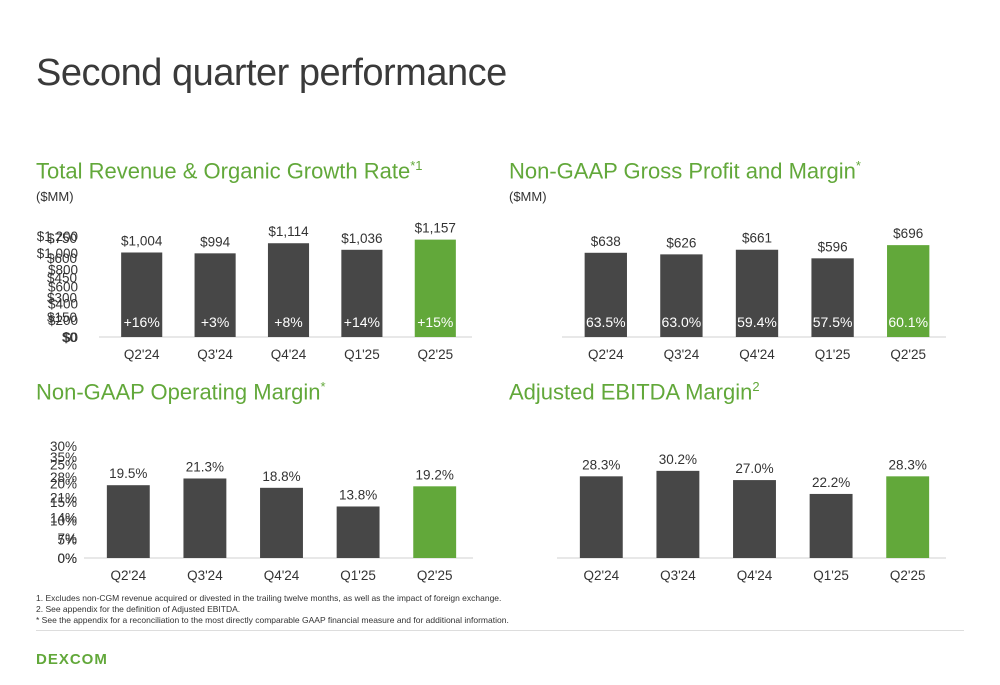 This screenshot has width=1000, height=685. I want to click on footer-divider, so click(500, 630).